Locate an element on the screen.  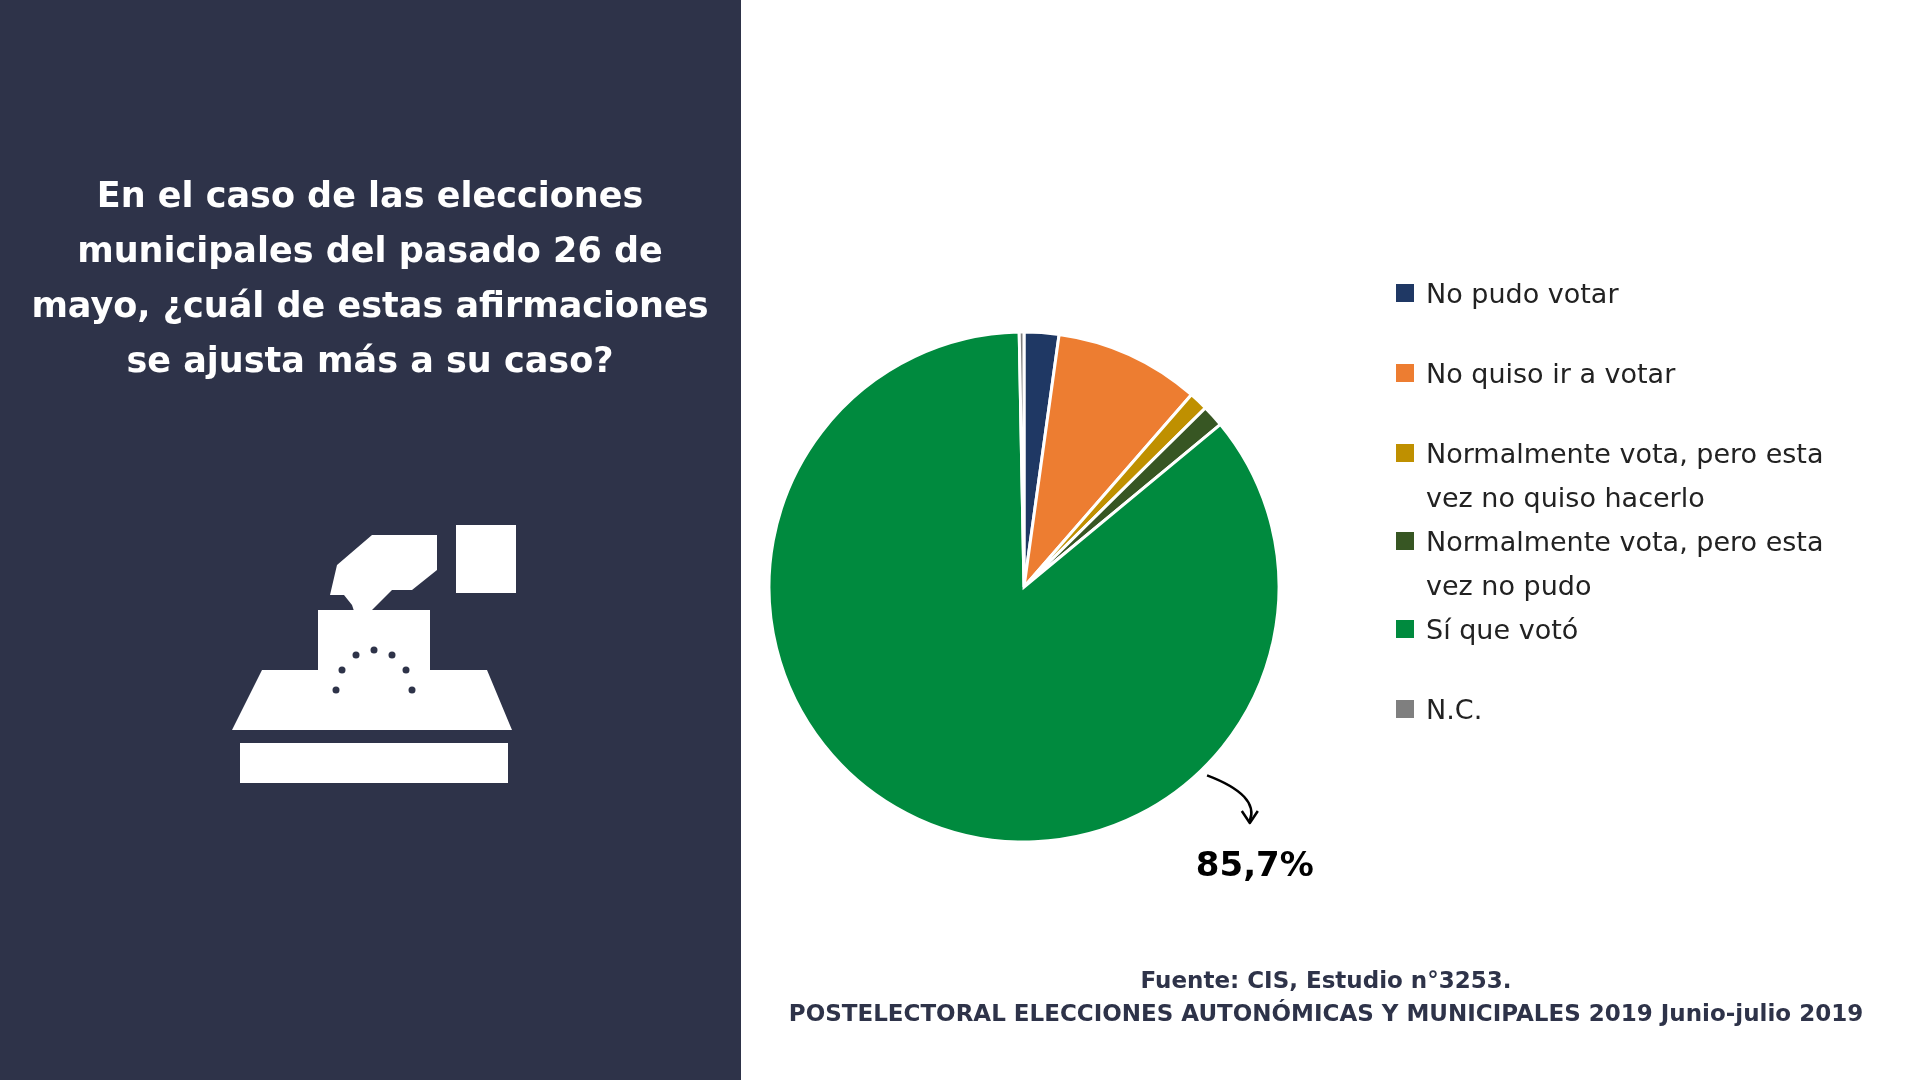
text: En el caso de las elecciones municipales del pasado 26 de mayo, ¿cuál de estas afirmaciones se ajusta más a su caso? is located at coordinates (370, 278).